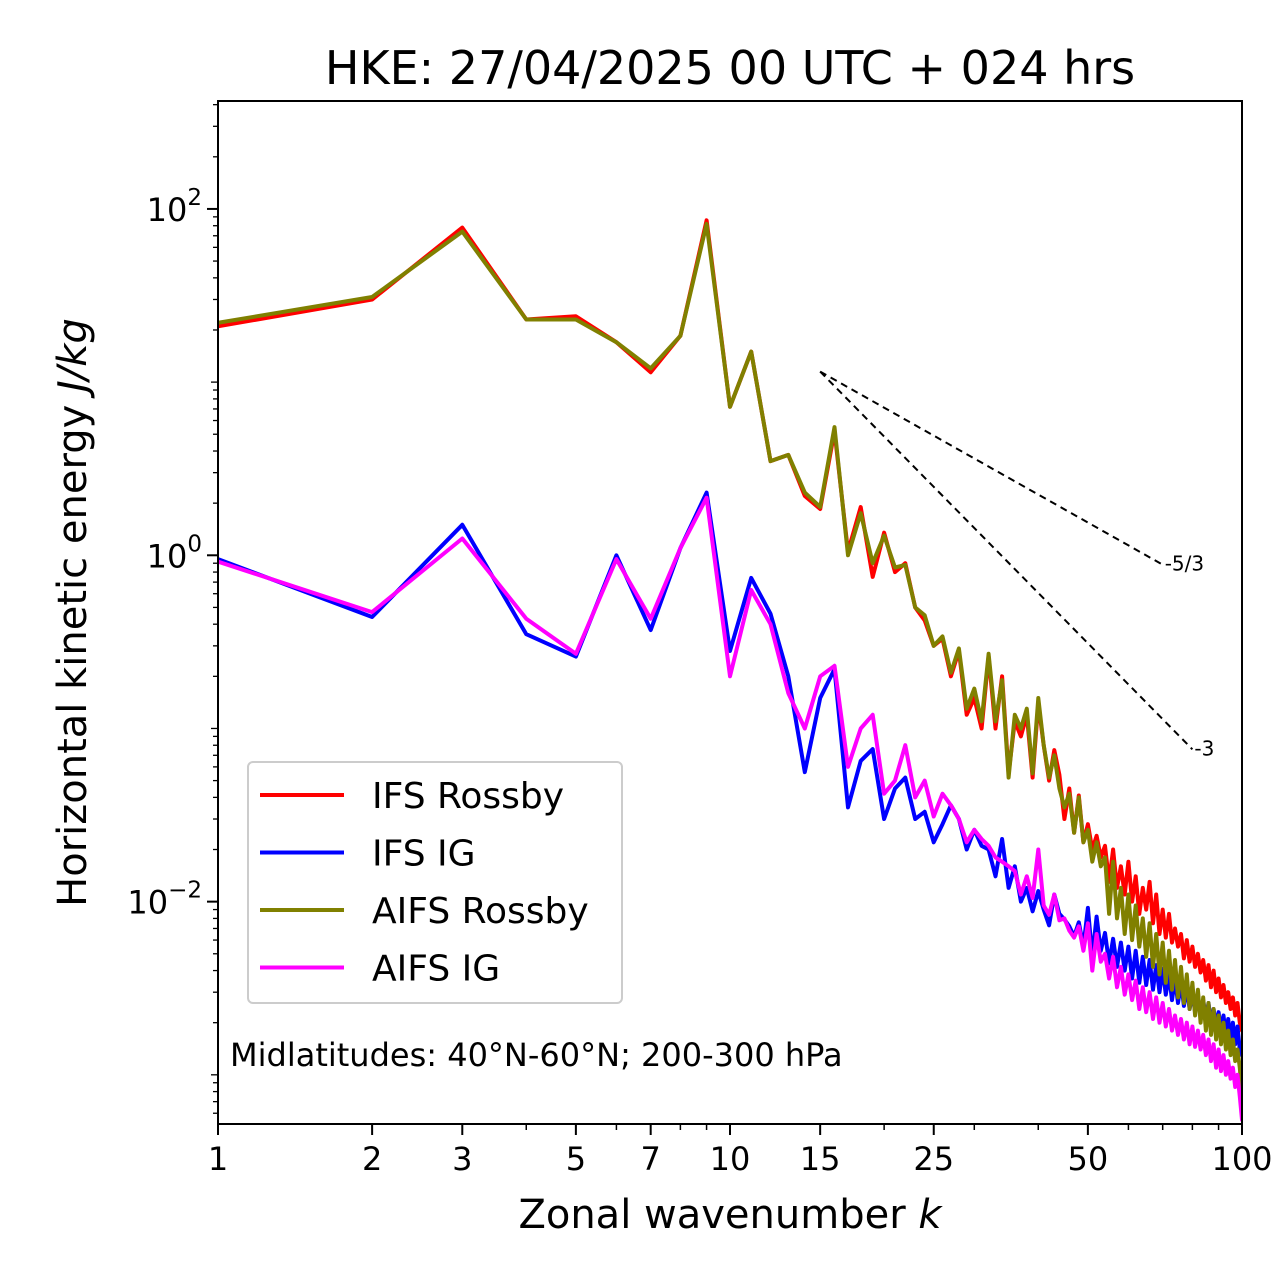  I want to click on y-tick-label: 10², so click(174, 207).